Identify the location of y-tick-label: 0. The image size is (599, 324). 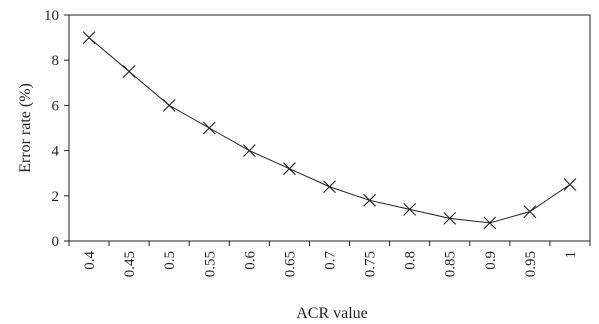
(56, 242).